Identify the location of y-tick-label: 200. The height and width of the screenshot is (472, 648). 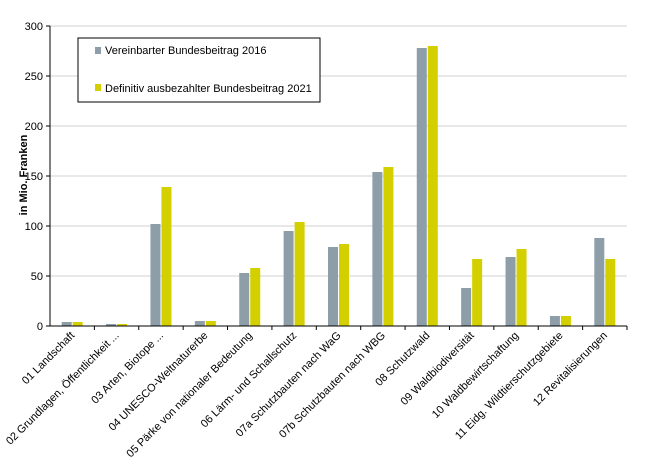
(34, 127).